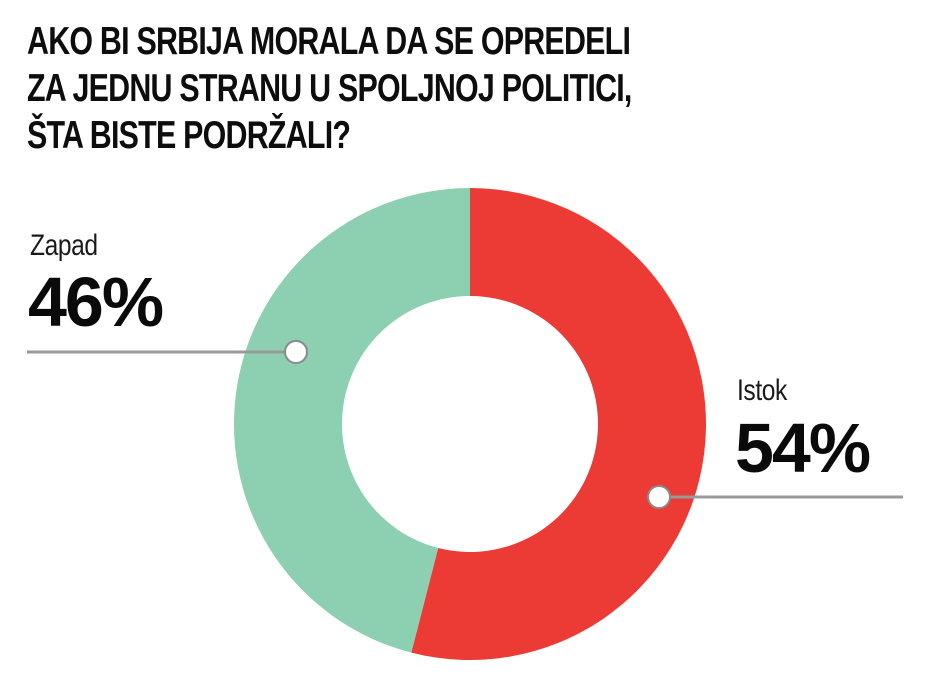 This screenshot has height=676, width=940. Describe the element at coordinates (329, 41) in the screenshot. I see `title-line-1: AKO BI SRBIJA MORALA DA SE OPREDELI` at that location.